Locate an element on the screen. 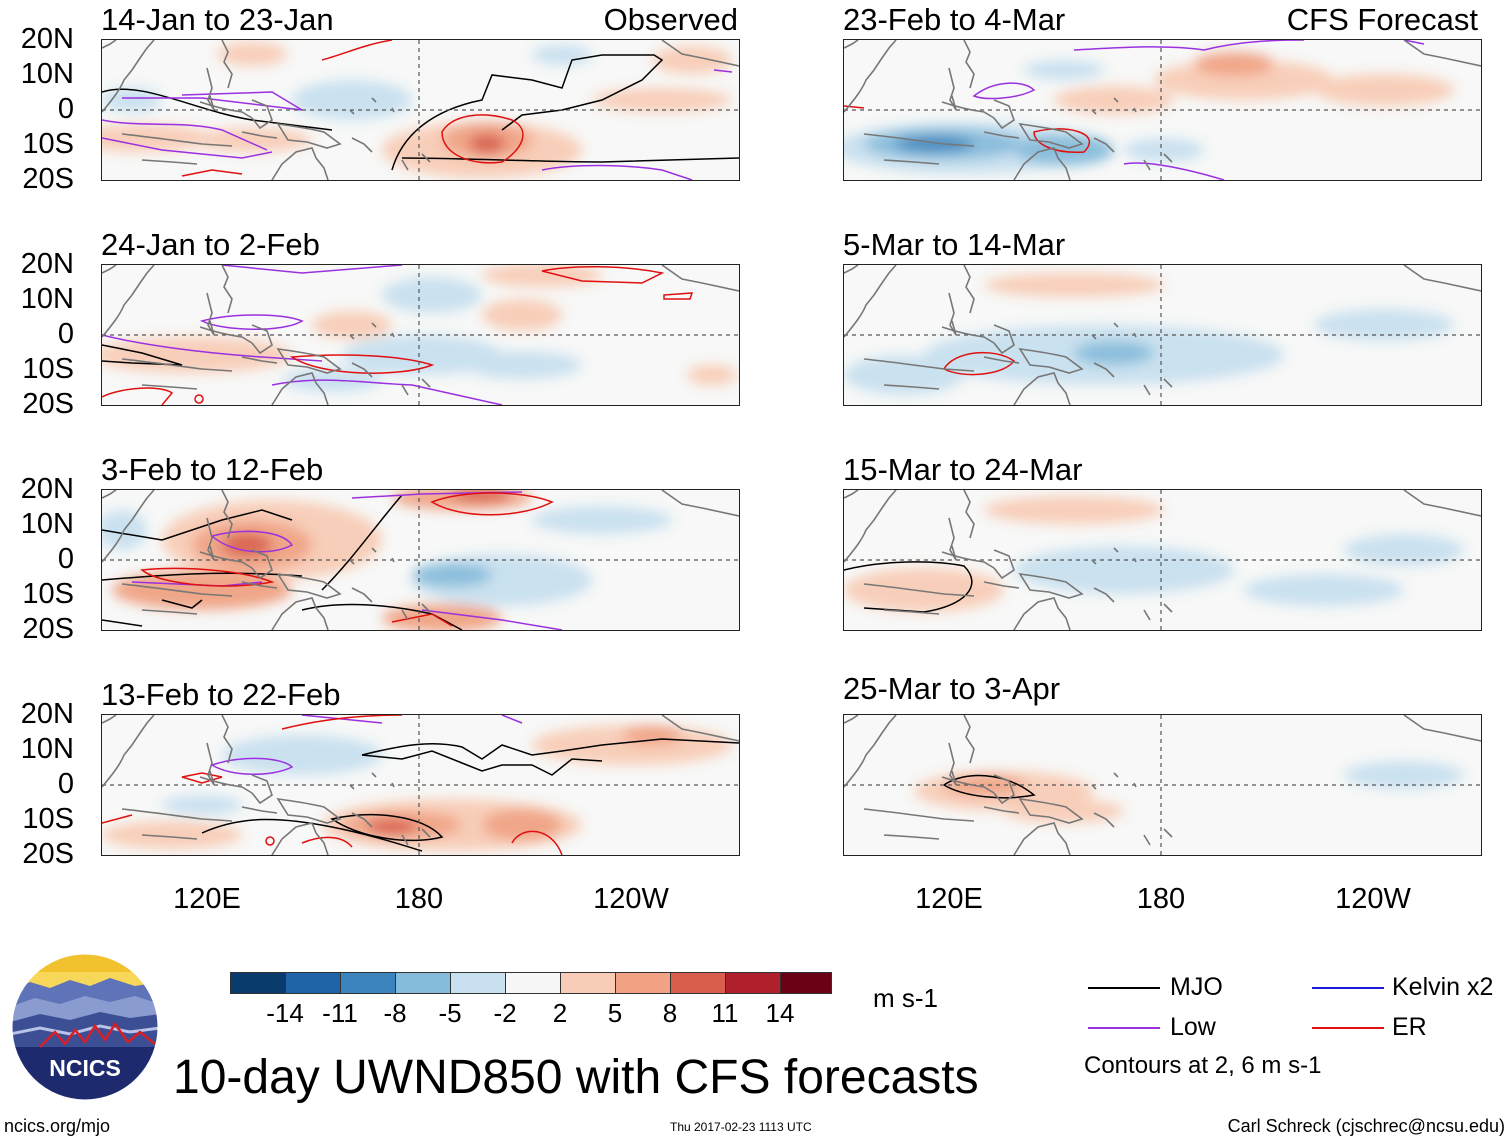 This screenshot has height=1142, width=1510. colorbar-unit: m s-1 is located at coordinates (905, 998).